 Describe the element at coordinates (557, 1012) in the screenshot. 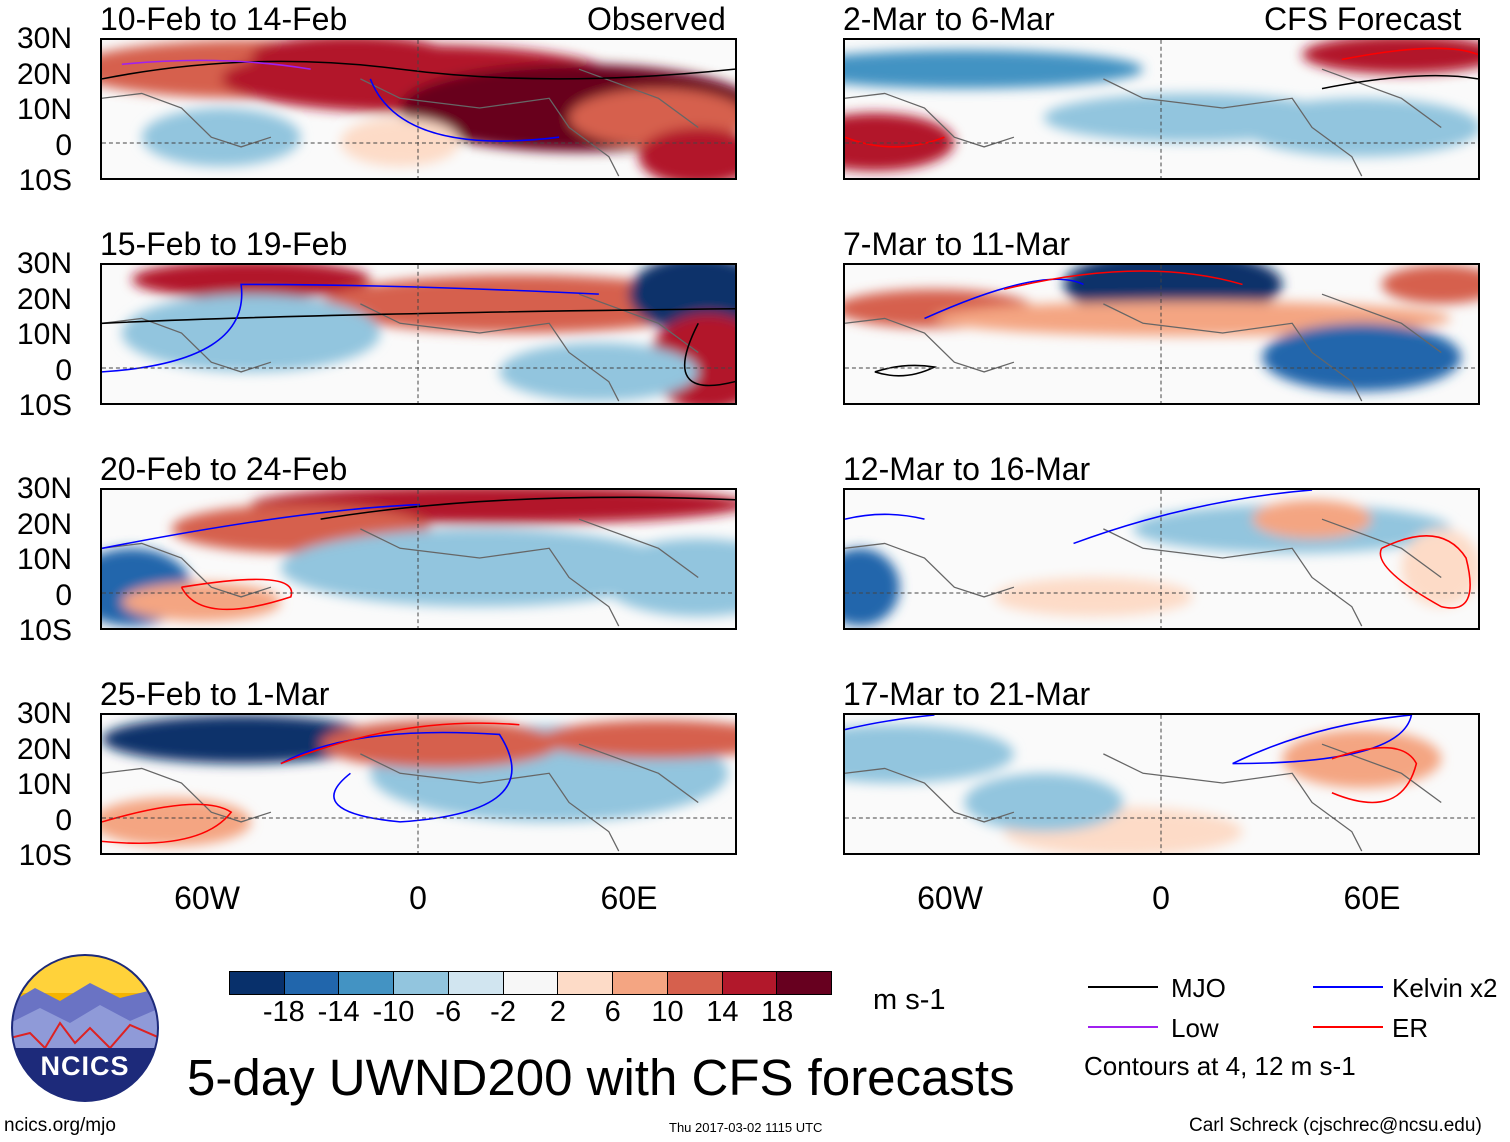

I see `colorbar-tick-label: 2` at that location.